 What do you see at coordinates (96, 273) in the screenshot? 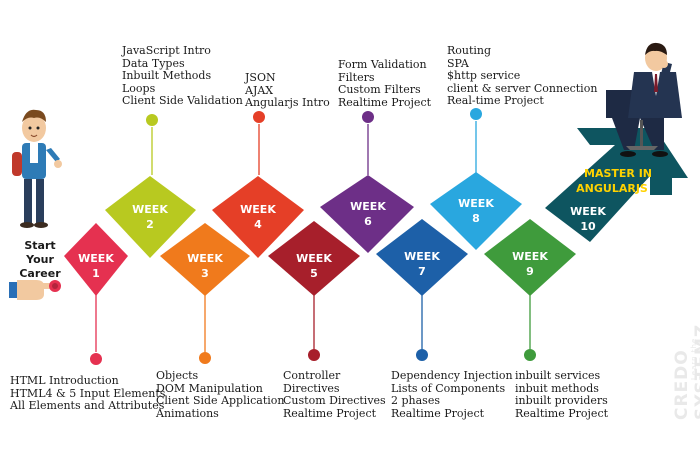
I see `week-1-number: 1` at bounding box center [96, 273].